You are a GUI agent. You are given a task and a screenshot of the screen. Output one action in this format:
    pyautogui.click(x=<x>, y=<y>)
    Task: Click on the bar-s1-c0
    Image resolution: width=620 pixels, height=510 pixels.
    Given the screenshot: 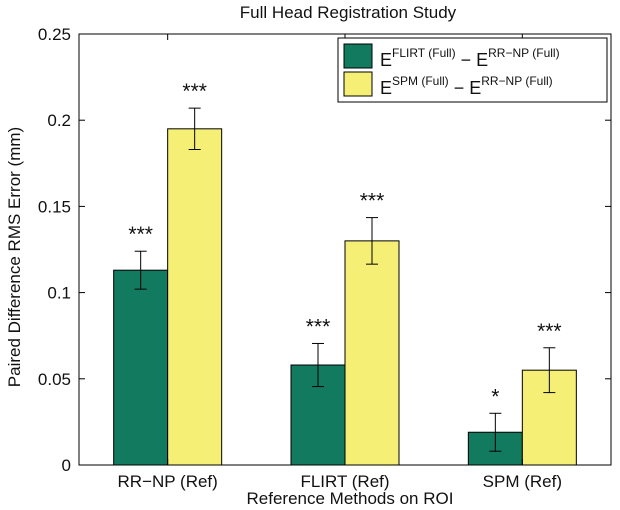 What is the action you would take?
    pyautogui.click(x=195, y=297)
    